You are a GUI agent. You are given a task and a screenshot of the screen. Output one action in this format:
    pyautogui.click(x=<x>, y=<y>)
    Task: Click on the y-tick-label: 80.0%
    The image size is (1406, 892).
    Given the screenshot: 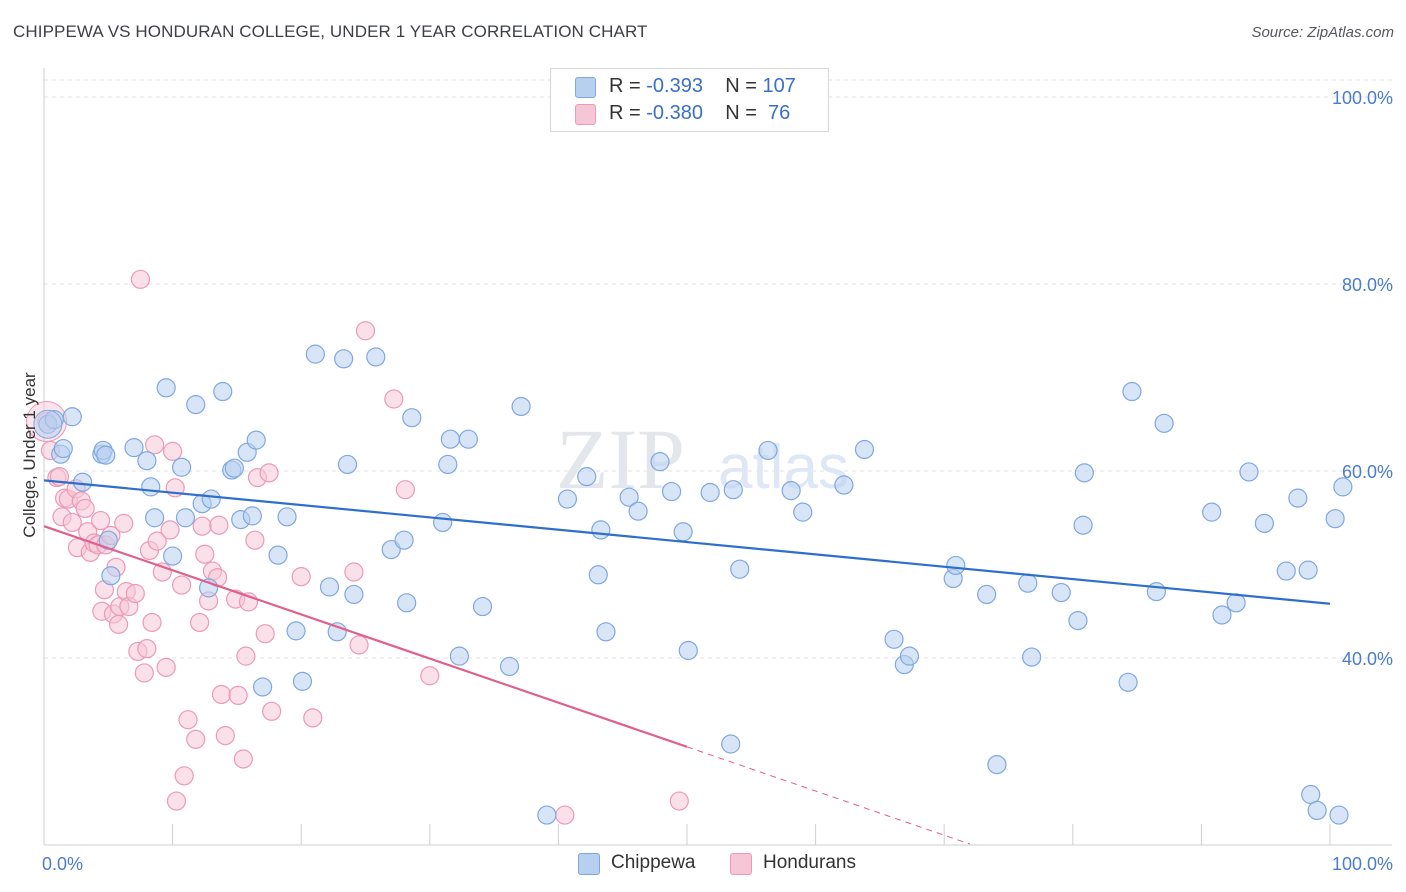 What is the action you would take?
    pyautogui.click(x=1367, y=285)
    